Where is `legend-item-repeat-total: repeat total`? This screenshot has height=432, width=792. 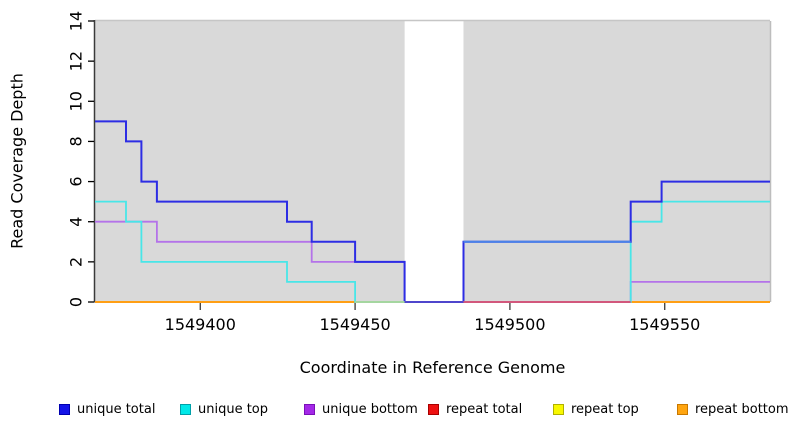 legend-item-repeat-total: repeat total is located at coordinates (475, 409).